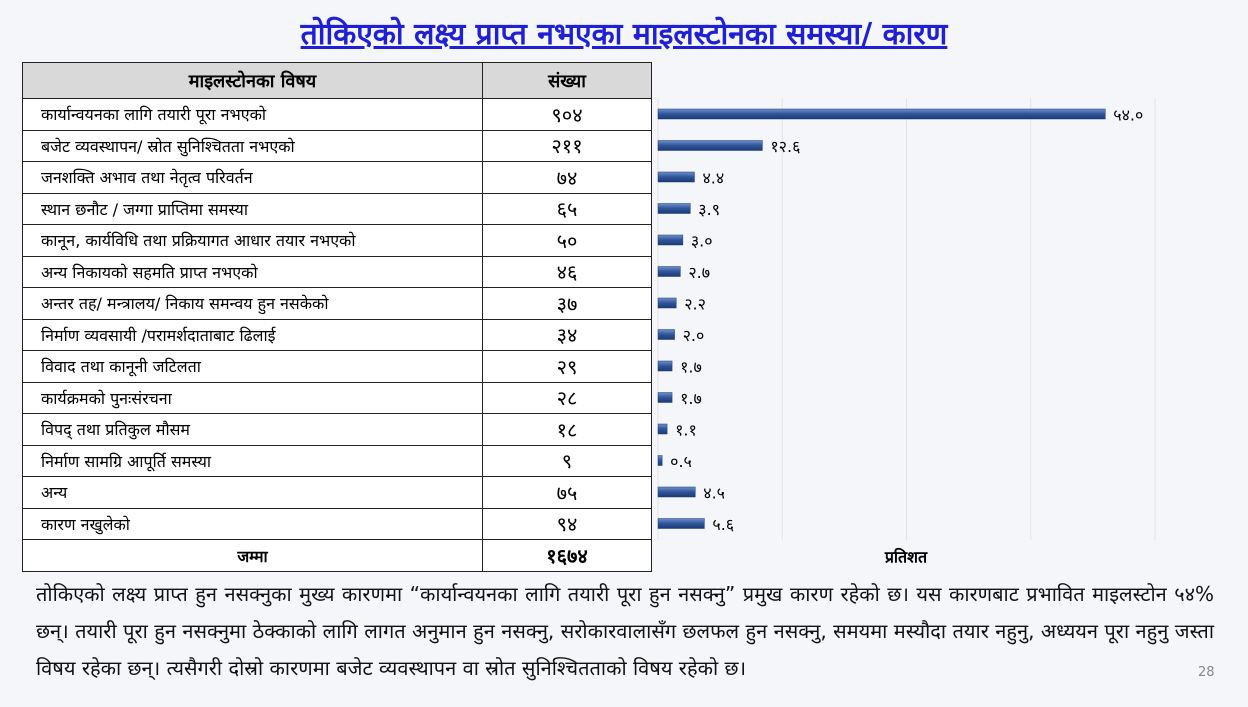  I want to click on data-label: ०.५, so click(681, 461).